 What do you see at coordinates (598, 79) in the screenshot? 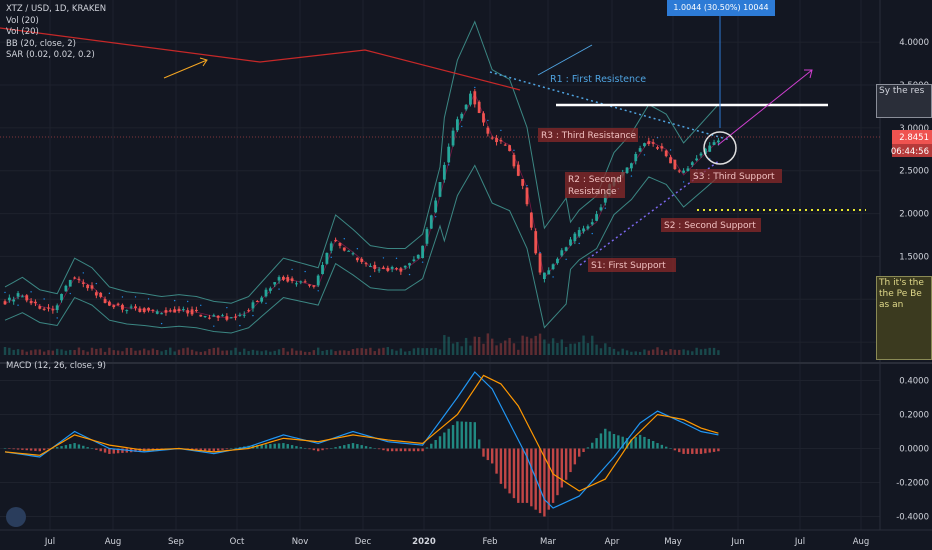
I see `annotation-label: R1 : First Resistence` at bounding box center [598, 79].